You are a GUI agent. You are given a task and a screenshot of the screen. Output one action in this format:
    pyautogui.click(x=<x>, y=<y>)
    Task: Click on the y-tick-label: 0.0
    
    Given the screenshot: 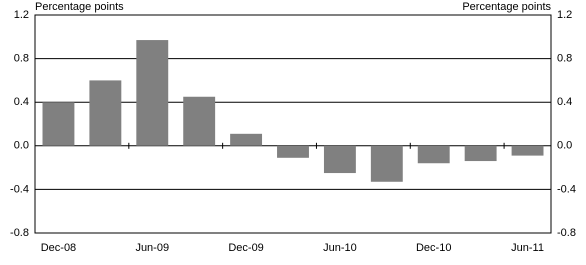 What is the action you would take?
    pyautogui.click(x=21, y=146)
    